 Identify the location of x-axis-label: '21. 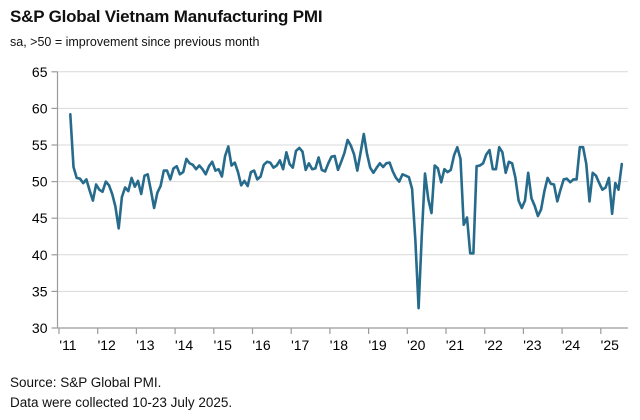
(455, 345).